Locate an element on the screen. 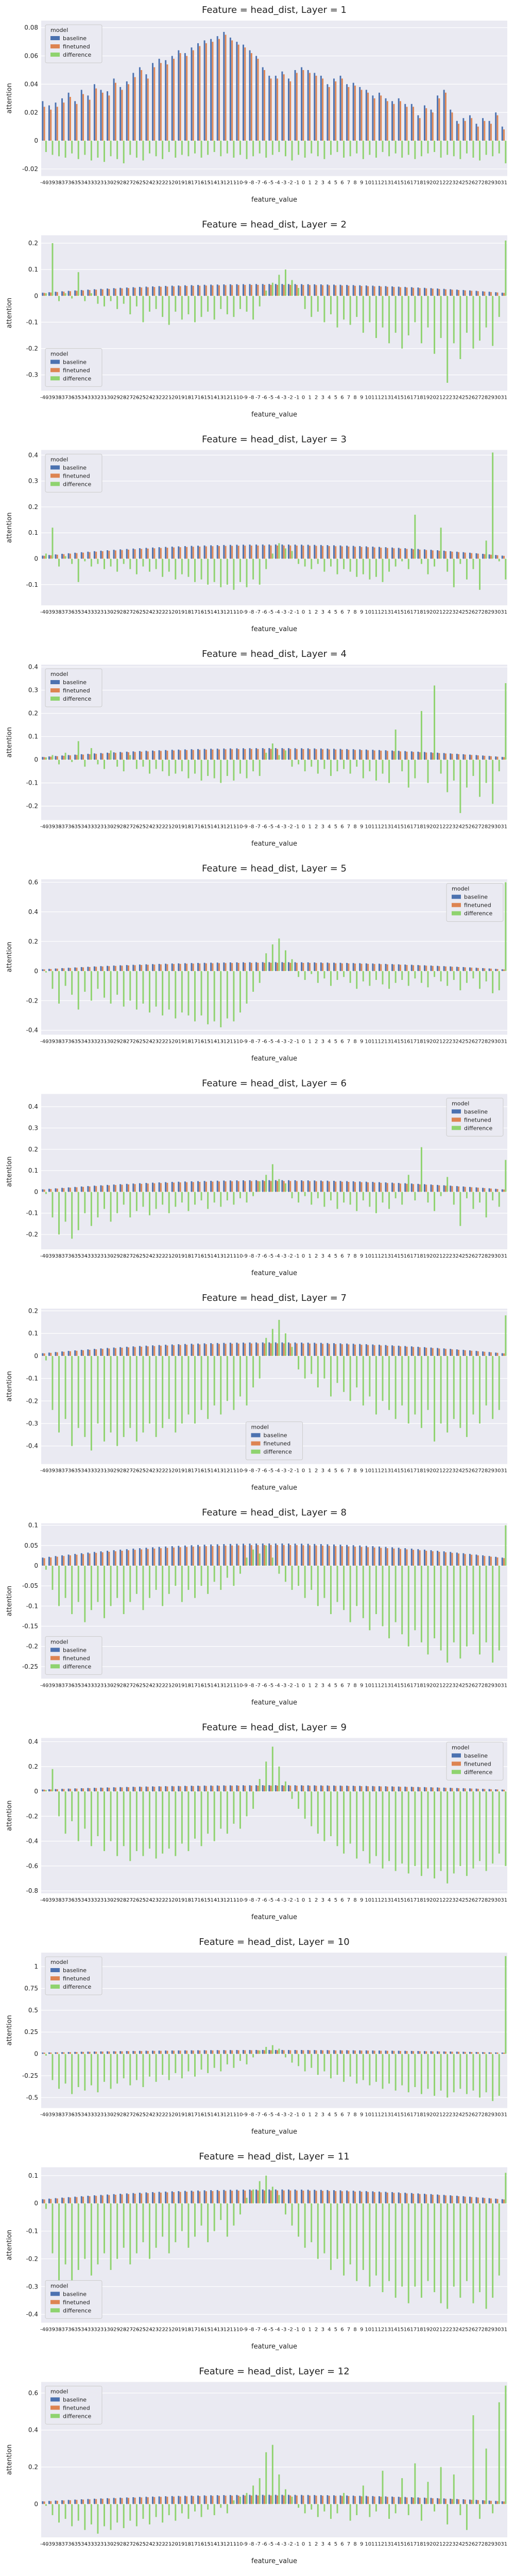  x-tick-label: 0 is located at coordinates (303, 1256).